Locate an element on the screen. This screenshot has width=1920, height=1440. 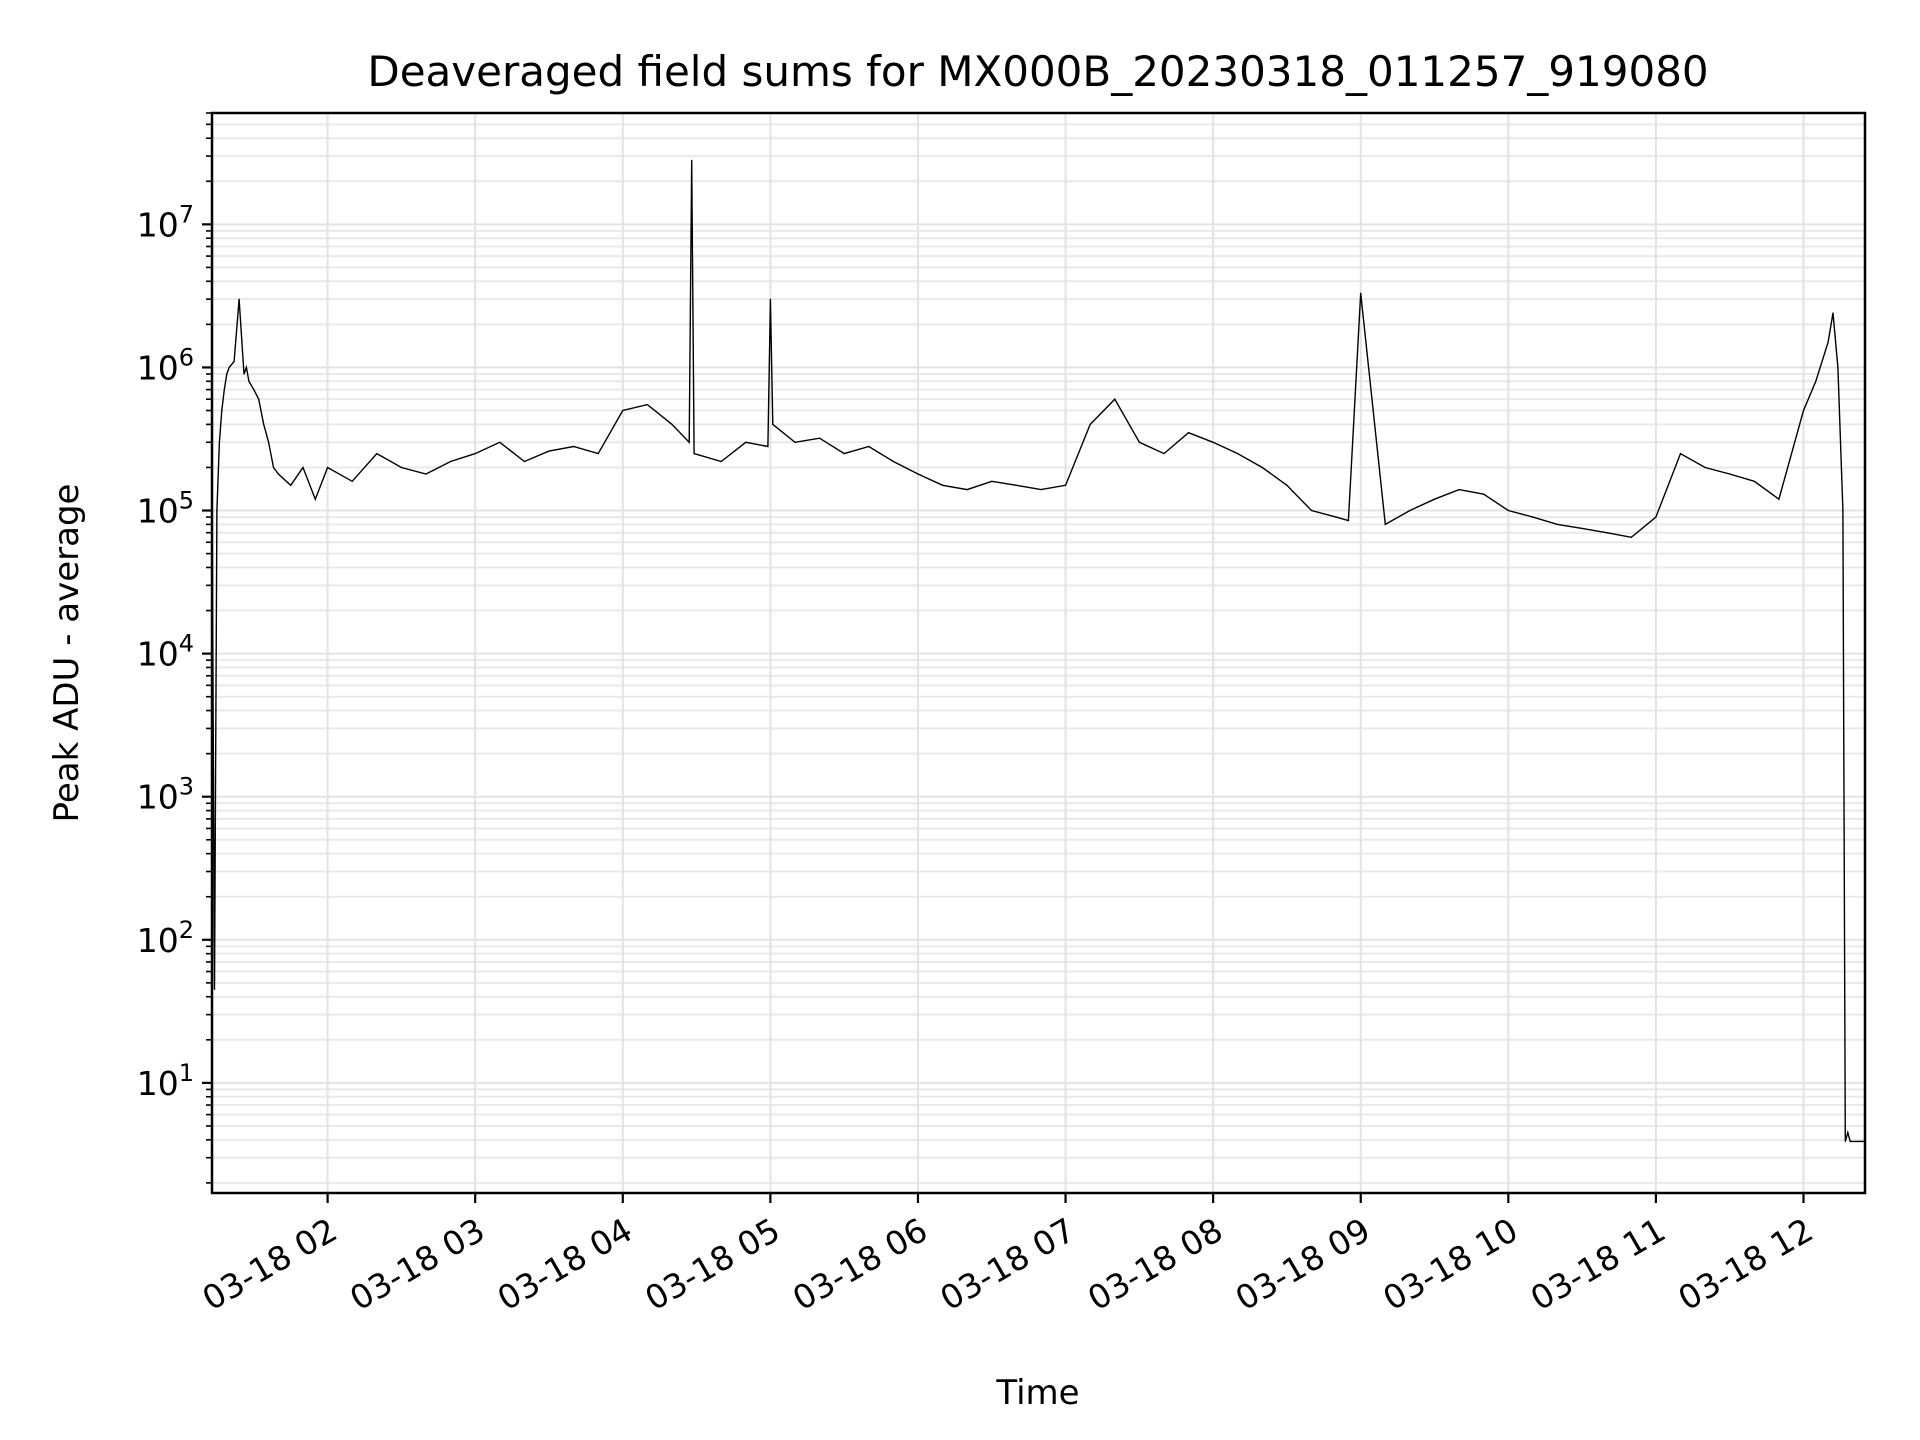
x-tick-label: 03-18 08 is located at coordinates (1155, 1264).